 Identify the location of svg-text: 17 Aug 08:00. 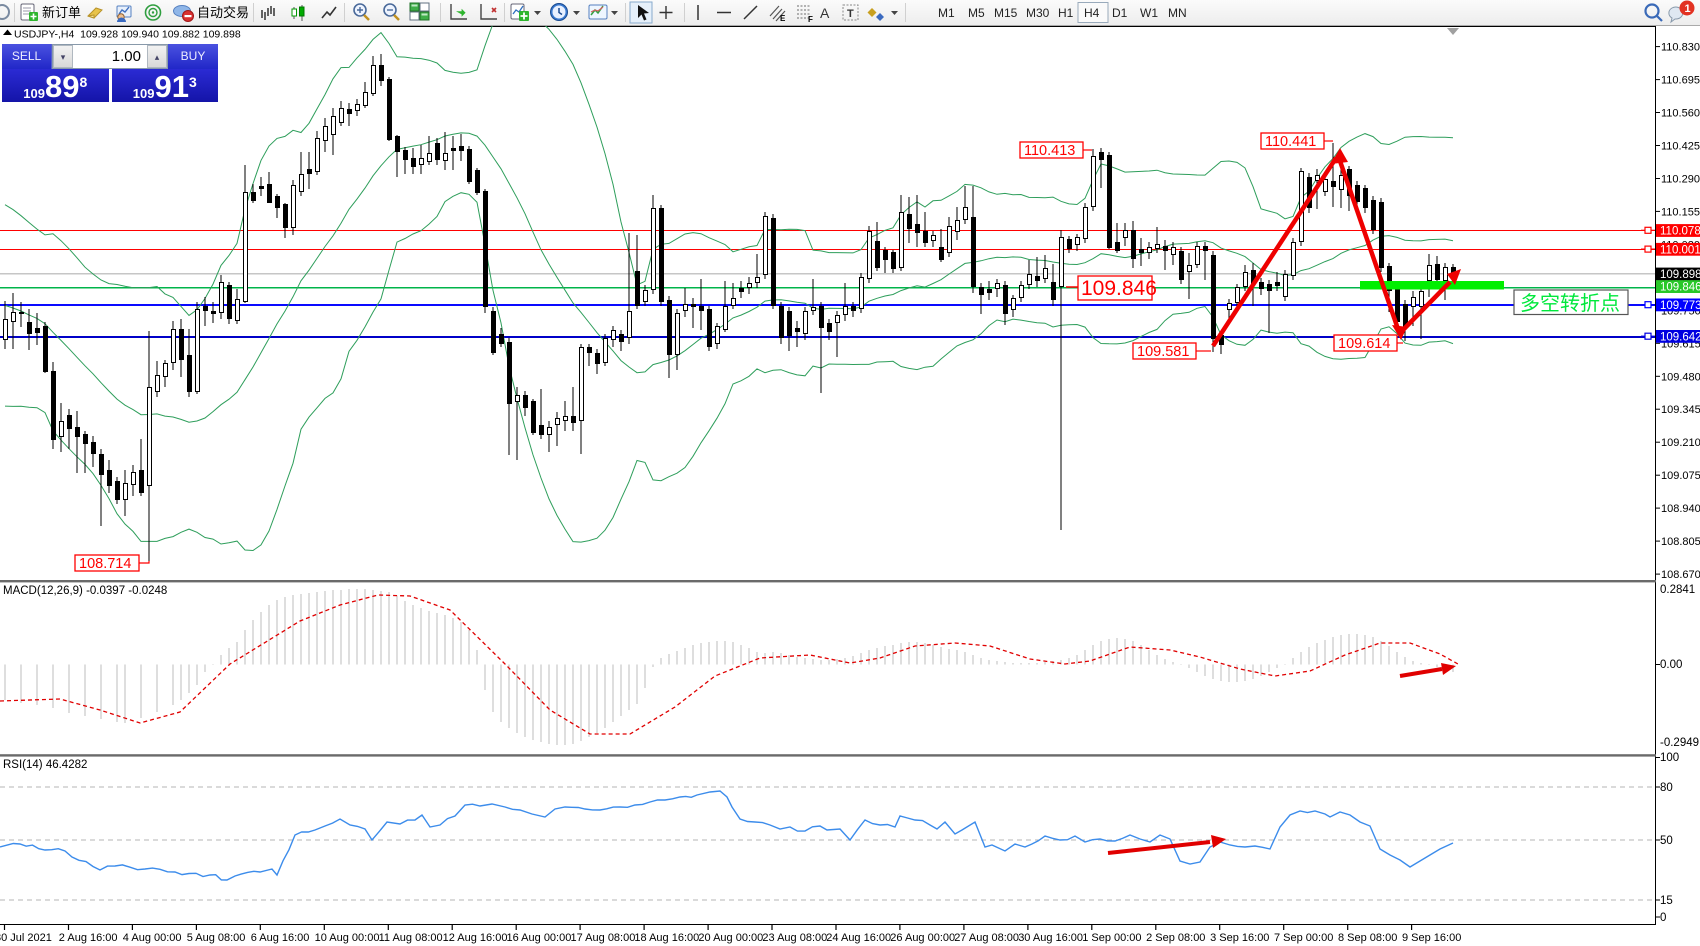
(603, 938).